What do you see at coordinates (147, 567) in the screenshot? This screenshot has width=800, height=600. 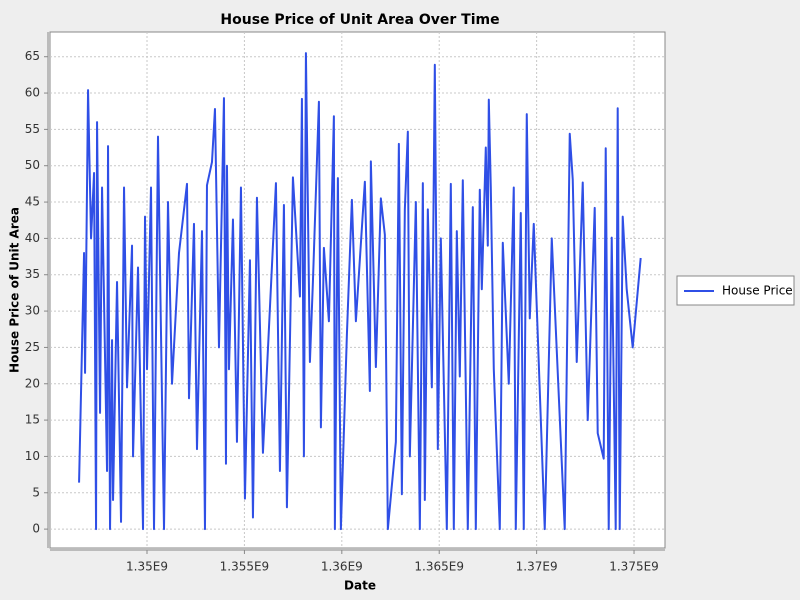 I see `x-tick-label: 1.35E9` at bounding box center [147, 567].